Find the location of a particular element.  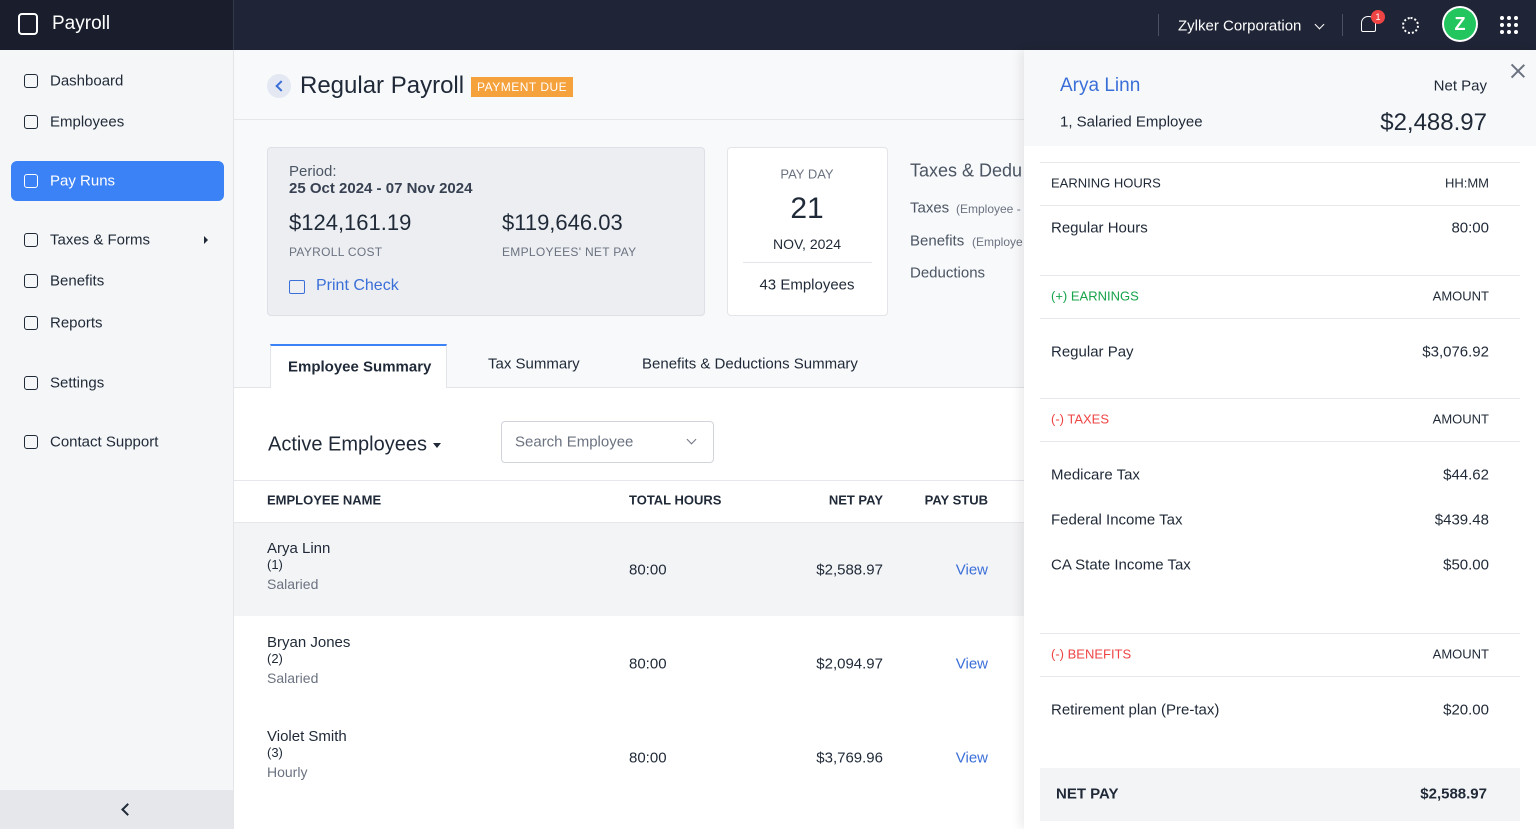

page-title: Regular Payroll is located at coordinates (382, 85).